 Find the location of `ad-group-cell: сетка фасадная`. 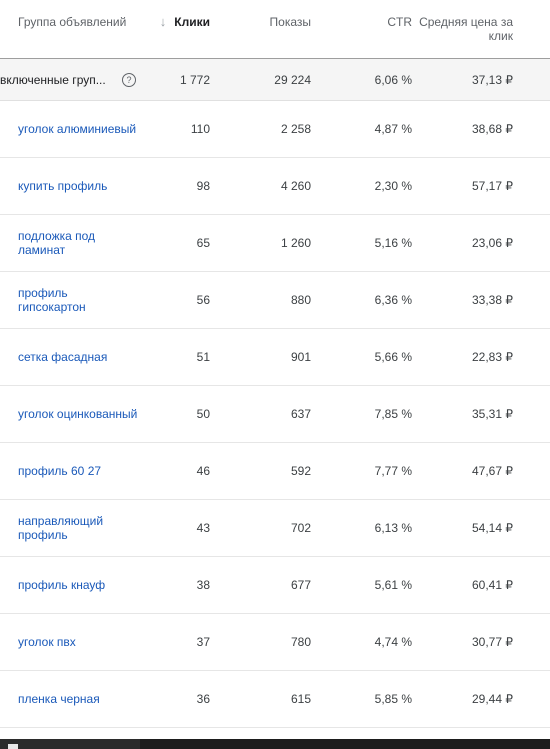

ad-group-cell: сетка фасадная is located at coordinates (78, 357).